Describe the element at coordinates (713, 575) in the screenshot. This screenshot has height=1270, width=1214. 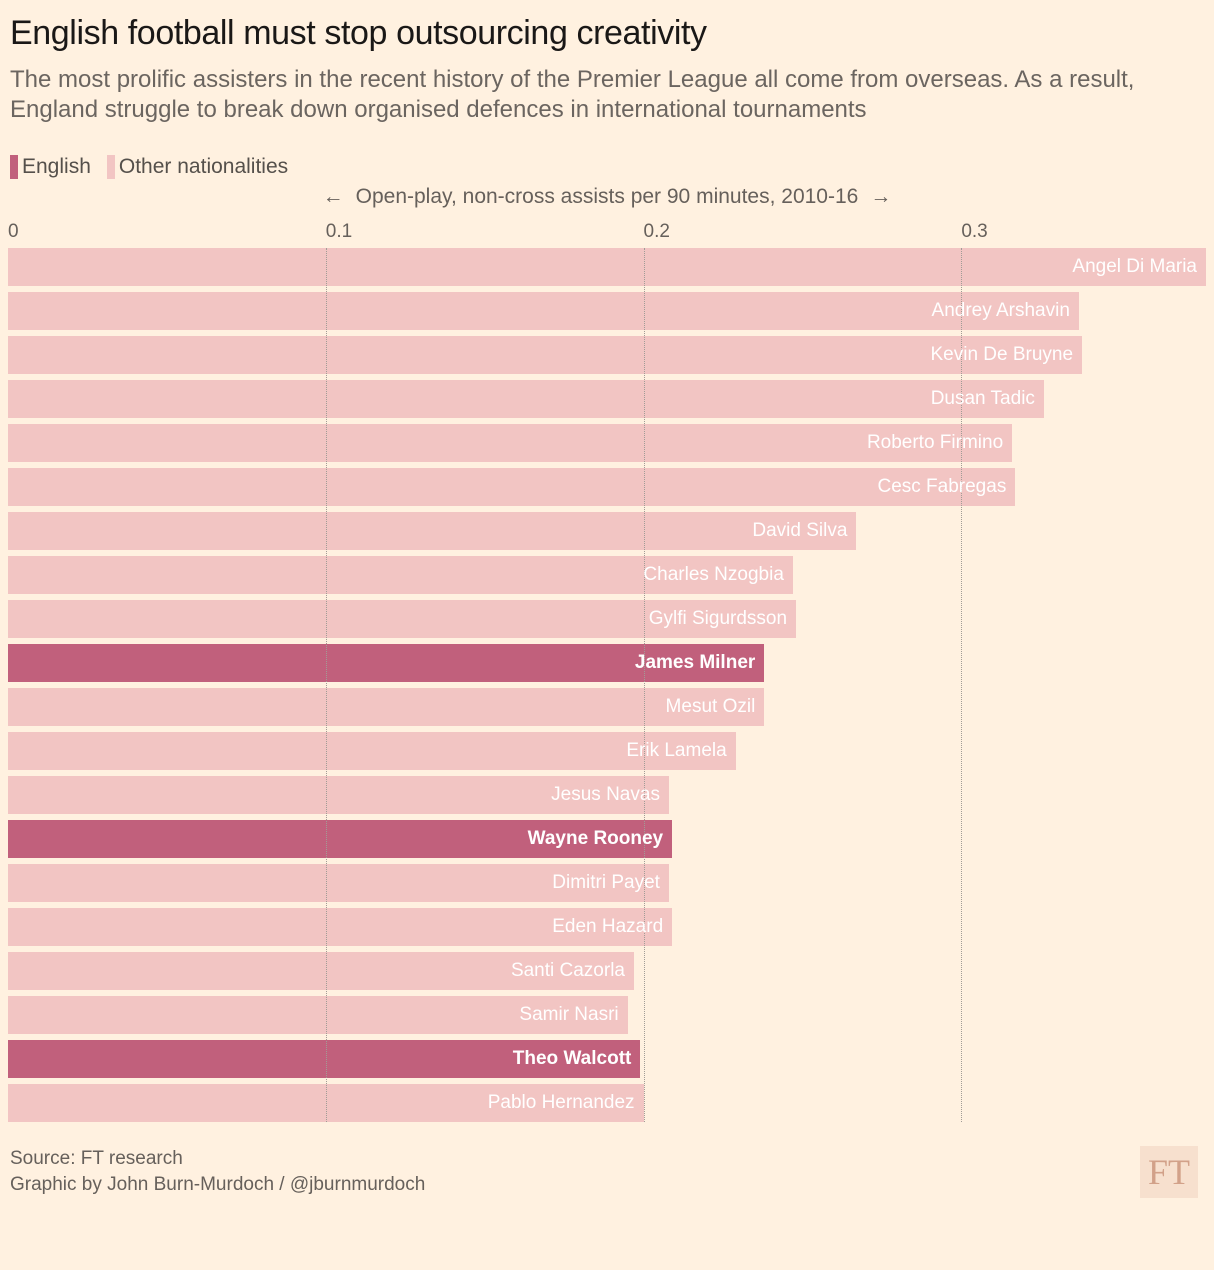
I see `bar-label: Charles Nzogbia` at that location.